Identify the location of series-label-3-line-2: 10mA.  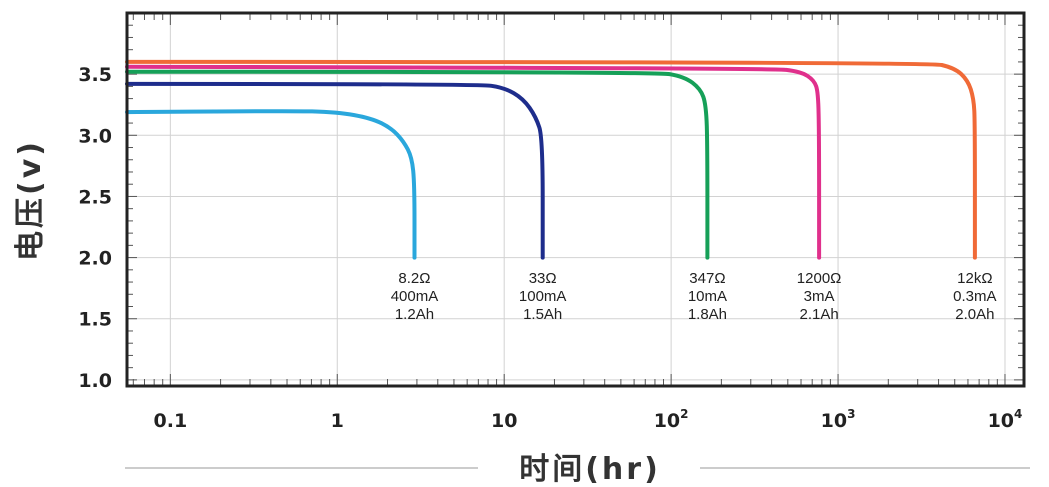
(707, 296).